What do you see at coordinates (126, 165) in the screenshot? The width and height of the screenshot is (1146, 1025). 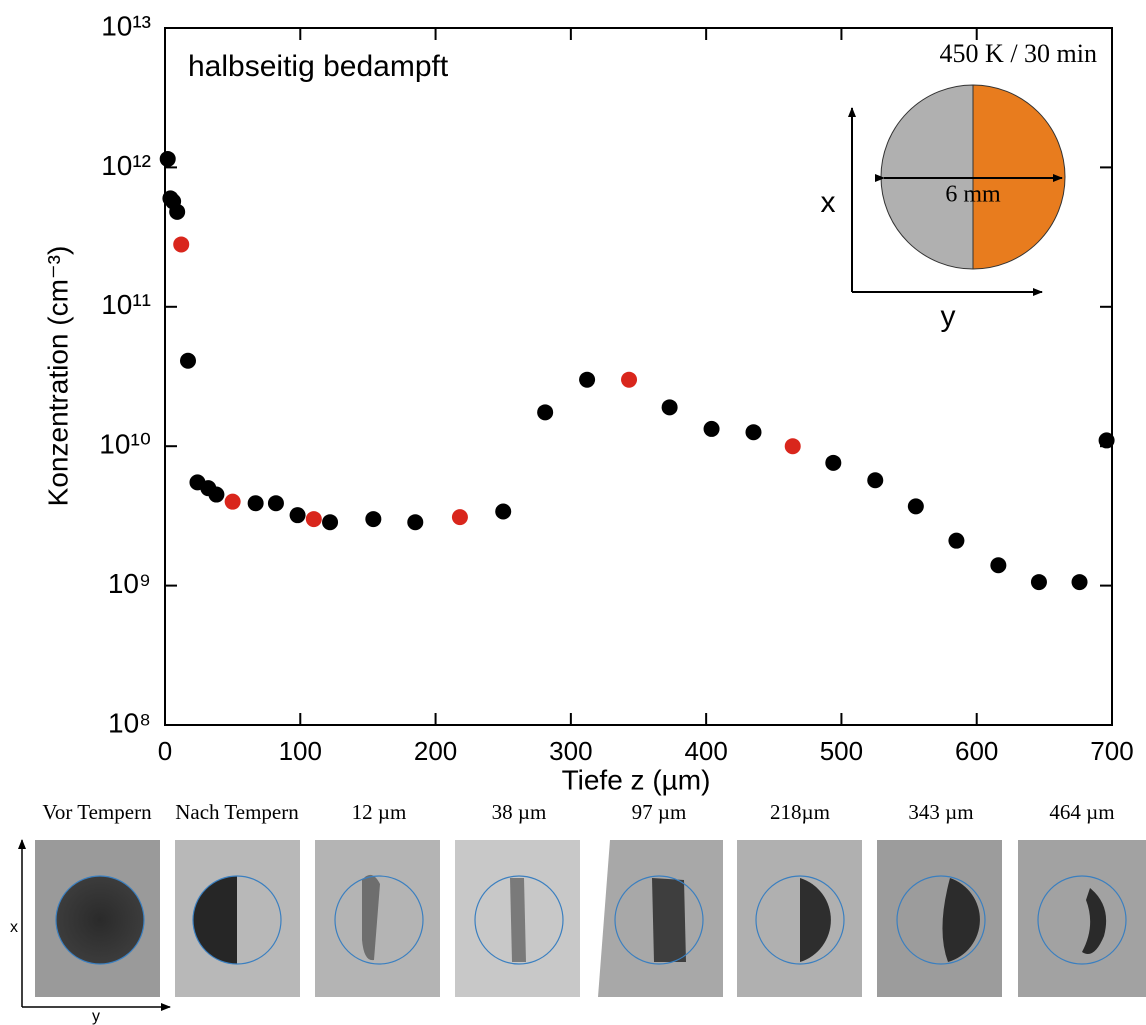 I see `y-tick-label: 10¹²` at bounding box center [126, 165].